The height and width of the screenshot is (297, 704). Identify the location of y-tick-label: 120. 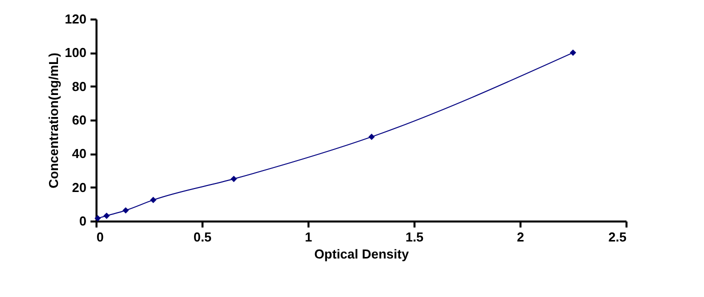
(75, 19).